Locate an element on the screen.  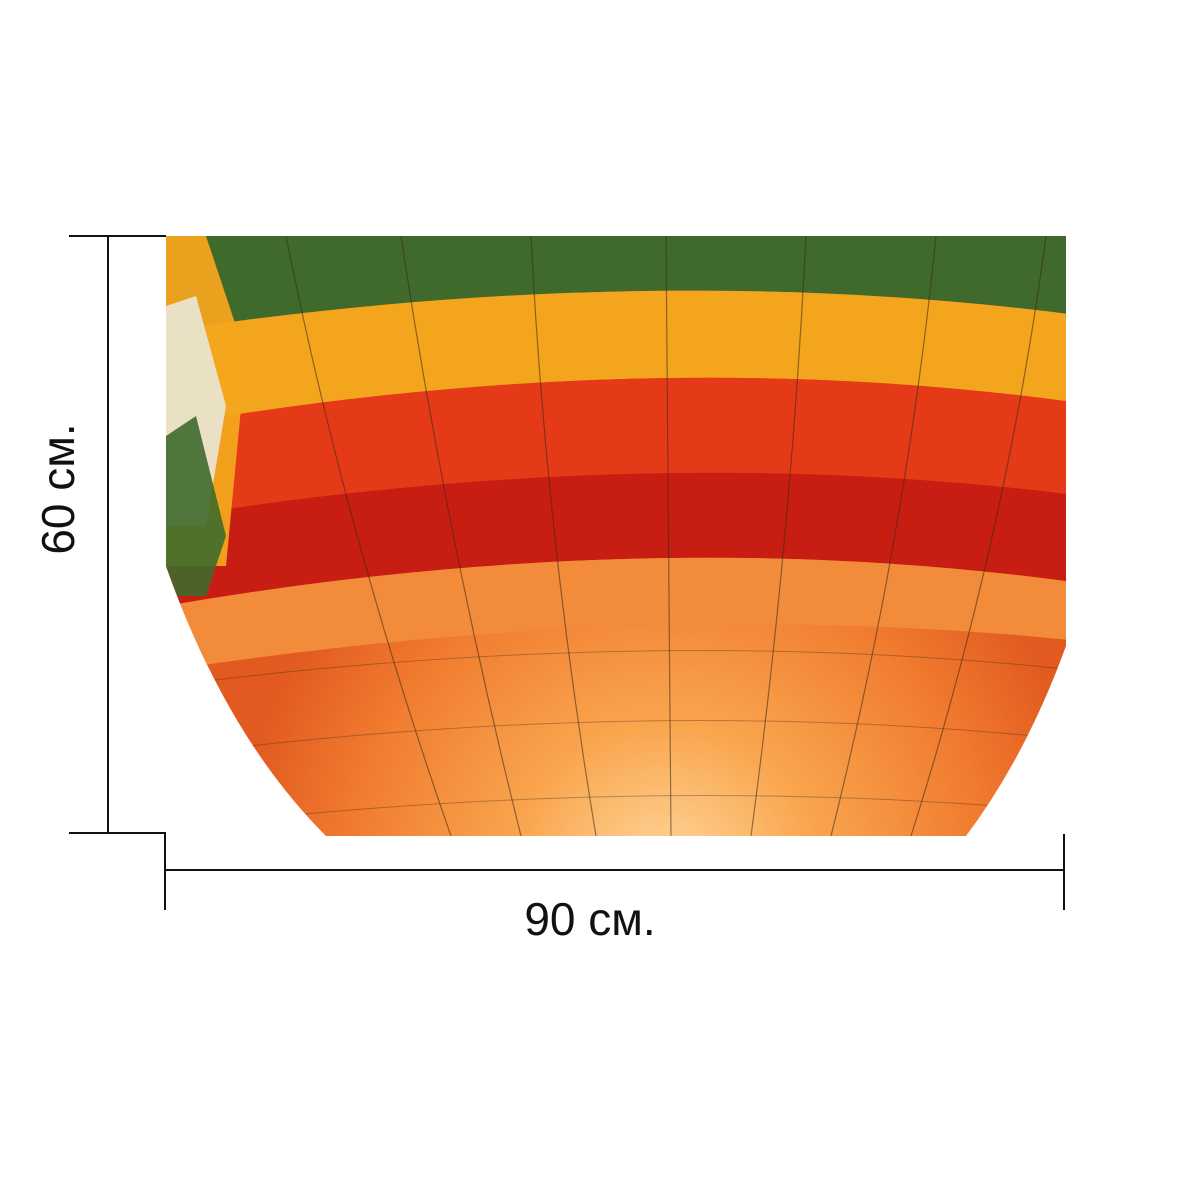
width-label: 90 см. is located at coordinates (590, 919).